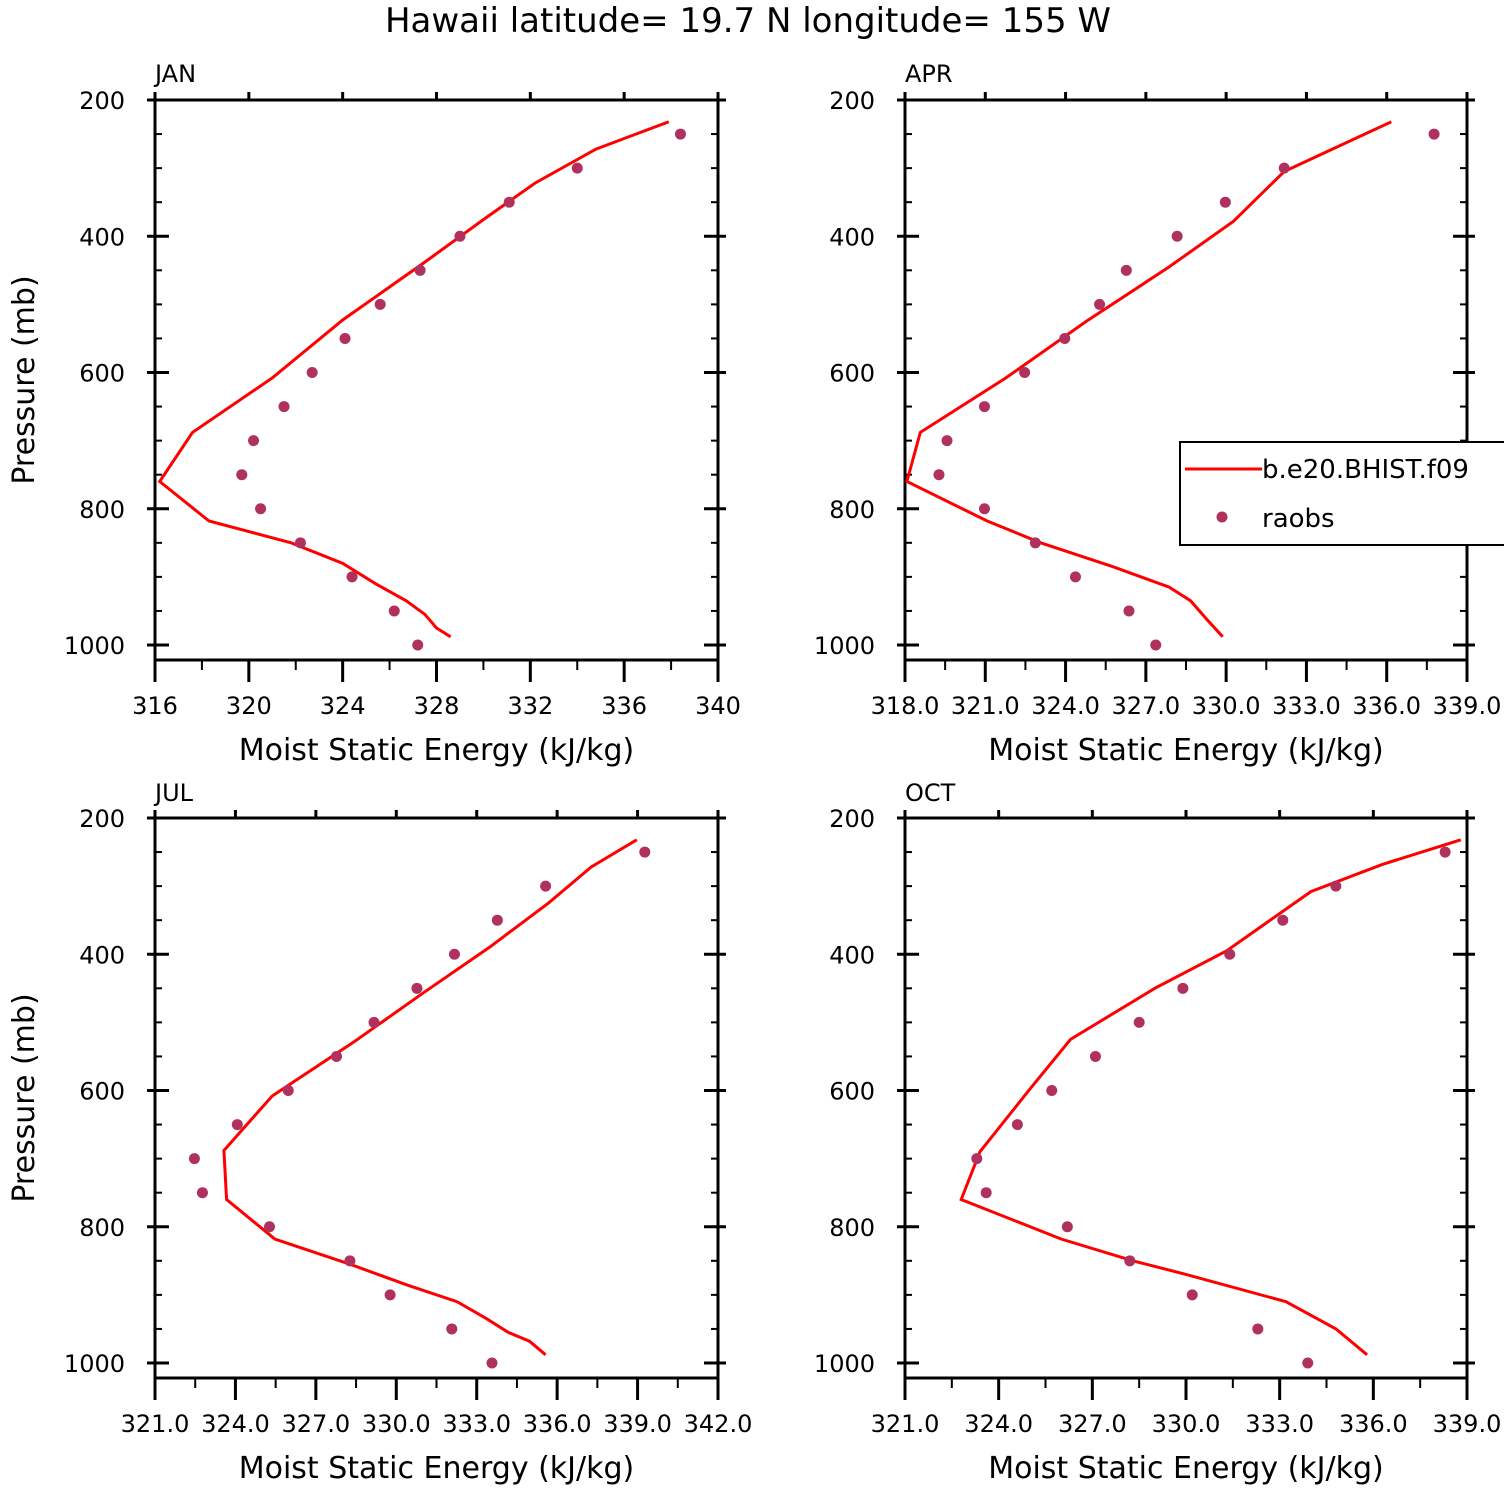 Image resolution: width=1504 pixels, height=1492 pixels. Describe the element at coordinates (173, 793) in the screenshot. I see `panel-label: JUL` at that location.